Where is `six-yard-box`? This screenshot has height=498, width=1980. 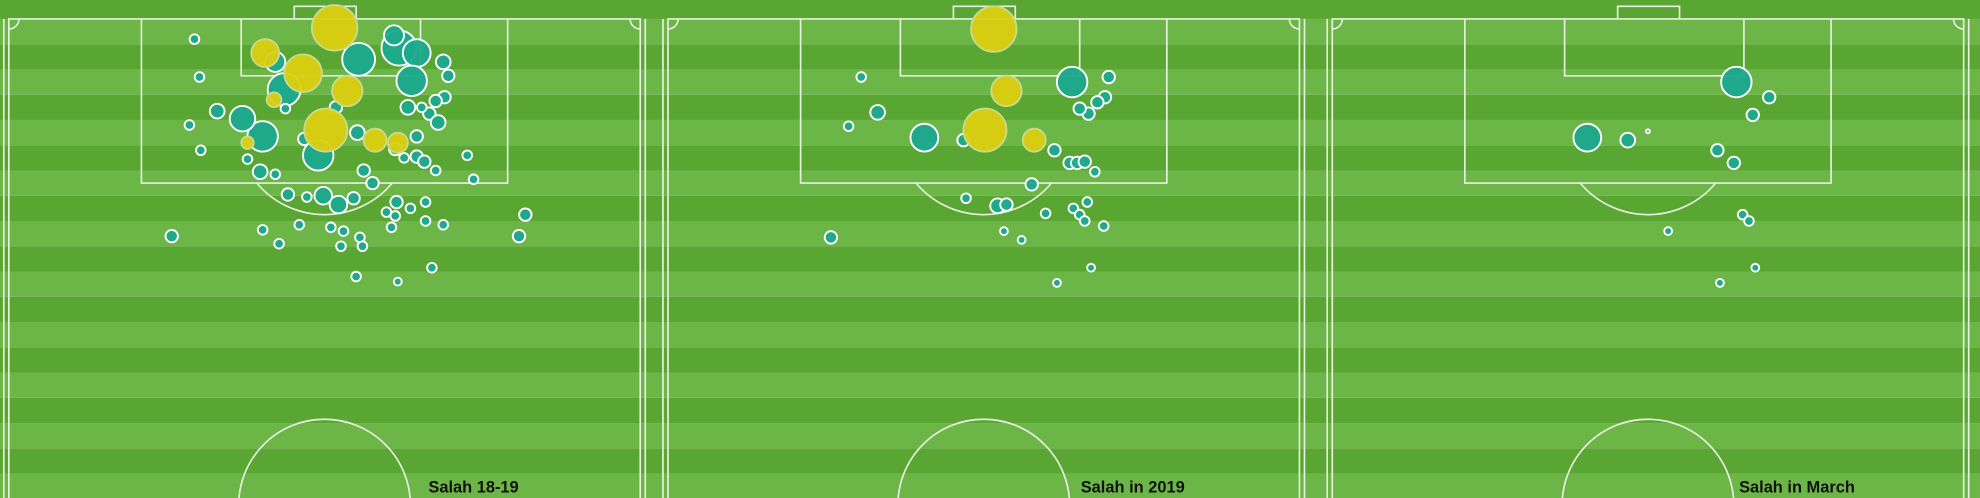
six-yard-box is located at coordinates (990, 47).